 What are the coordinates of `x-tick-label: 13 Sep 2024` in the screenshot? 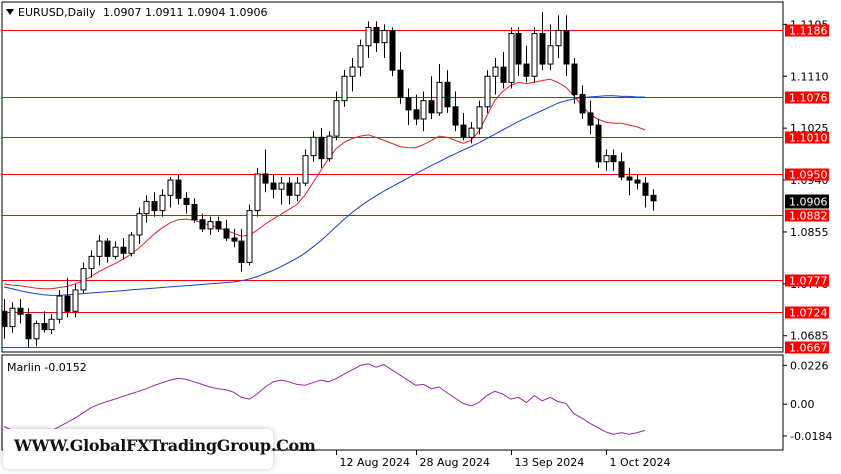 It's located at (550, 462).